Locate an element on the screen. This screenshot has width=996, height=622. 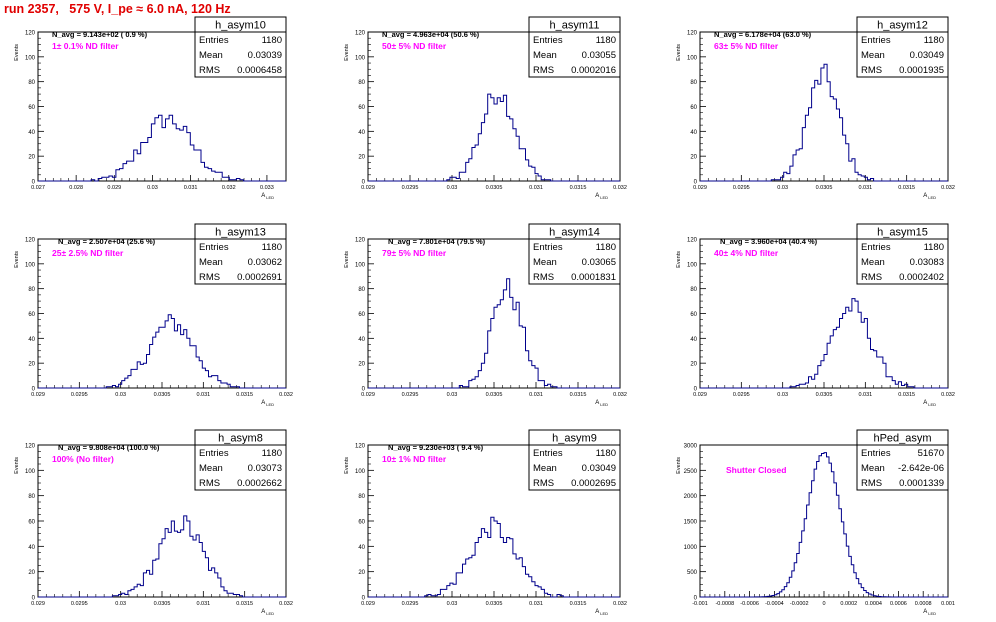
filter-label: 63± 5% ND filter is located at coordinates (746, 46).